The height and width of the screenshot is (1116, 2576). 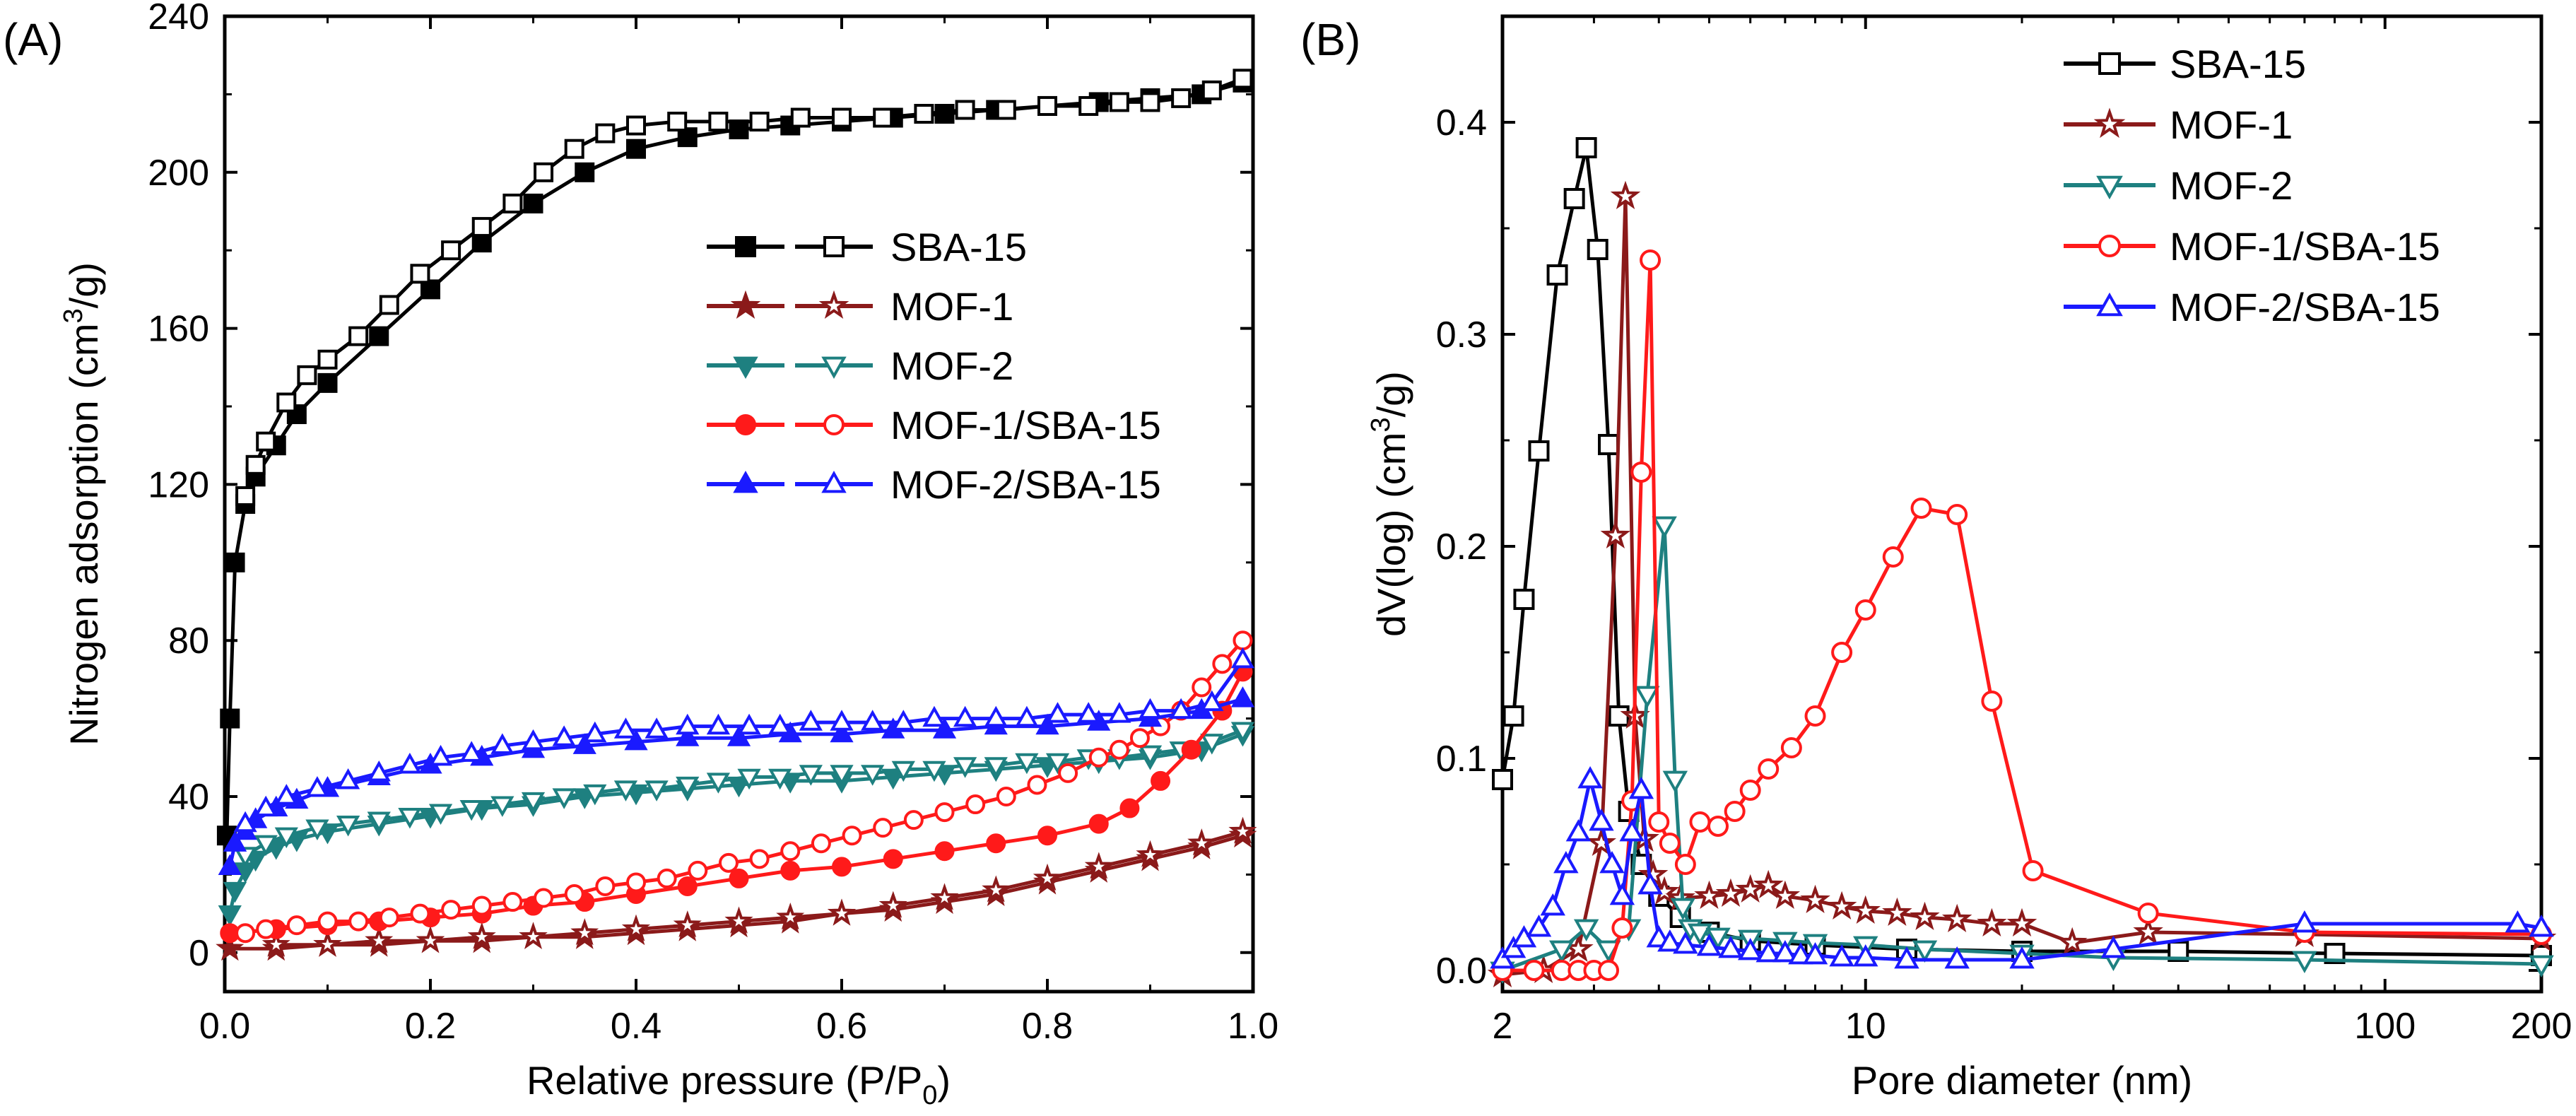 What do you see at coordinates (1330, 39) in the screenshot?
I see `panel-b-label: (B)` at bounding box center [1330, 39].